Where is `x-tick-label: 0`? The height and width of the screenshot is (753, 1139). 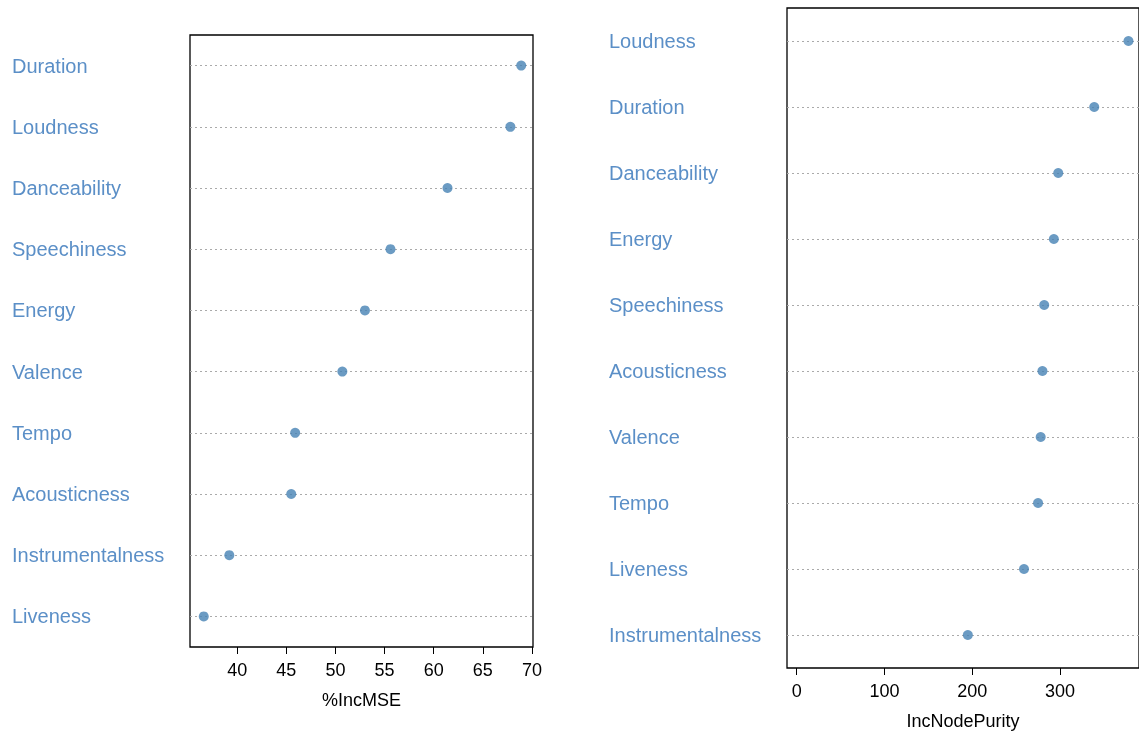
x-tick-label: 0 is located at coordinates (796, 691).